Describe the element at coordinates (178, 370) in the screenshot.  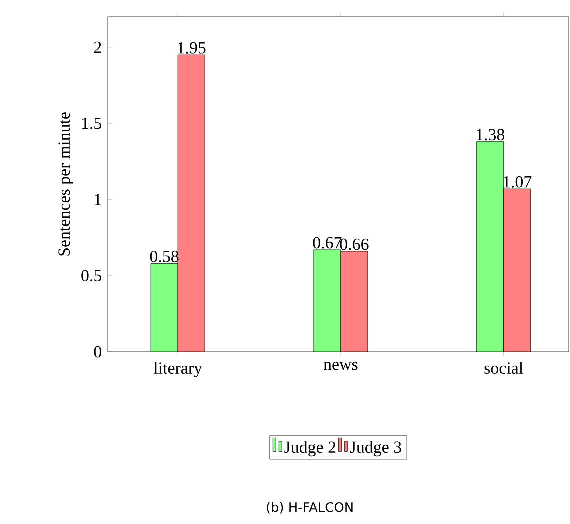
I see `x-tick-label: literary` at that location.